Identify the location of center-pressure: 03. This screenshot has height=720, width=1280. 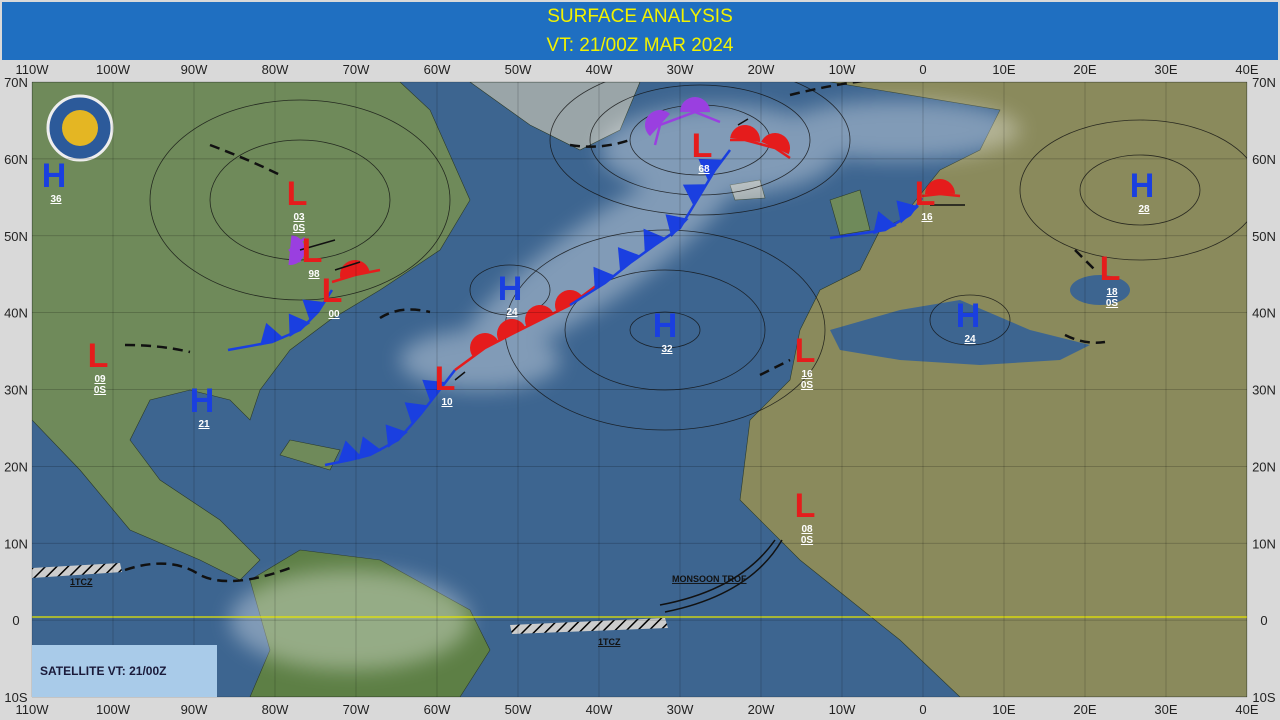
(299, 217).